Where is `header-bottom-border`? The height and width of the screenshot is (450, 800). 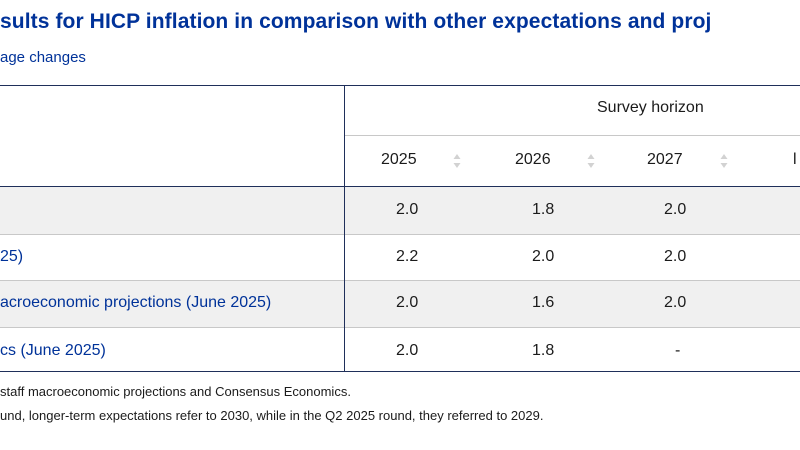 header-bottom-border is located at coordinates (400, 186).